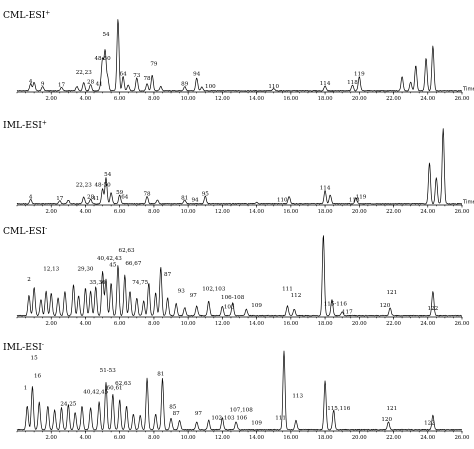 The height and width of the screenshot is (449, 474). I want to click on peak-label: 107,108, so click(242, 411).